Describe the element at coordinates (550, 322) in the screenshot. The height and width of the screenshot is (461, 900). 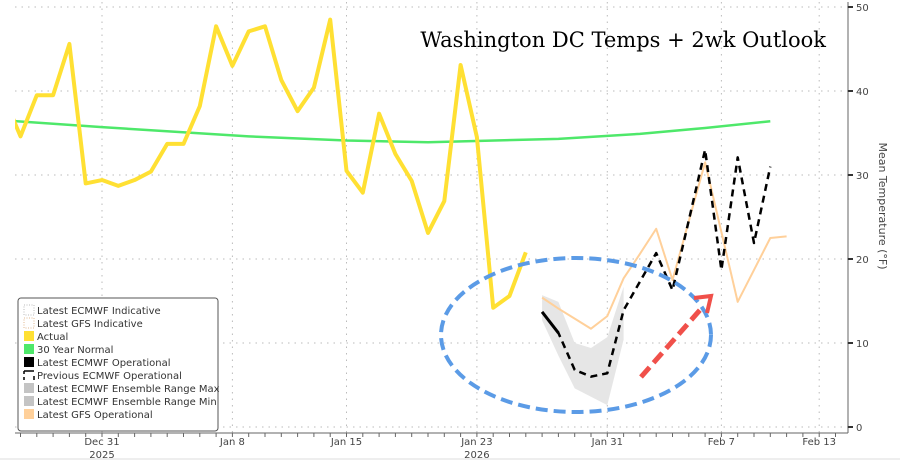
I see `series-line-latest-ecmwf-operational` at that location.